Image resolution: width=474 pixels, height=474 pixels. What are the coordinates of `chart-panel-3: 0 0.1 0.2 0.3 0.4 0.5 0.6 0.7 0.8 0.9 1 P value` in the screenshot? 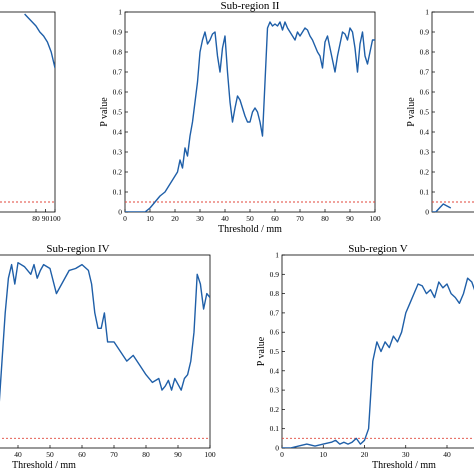 It's located at (440, 112).